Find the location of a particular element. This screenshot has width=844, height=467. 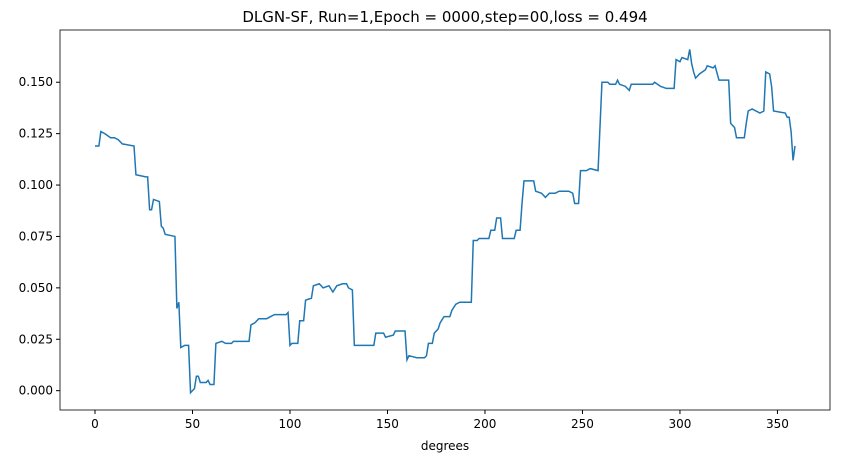

y-tick-label: 0.150 is located at coordinates (36, 82).